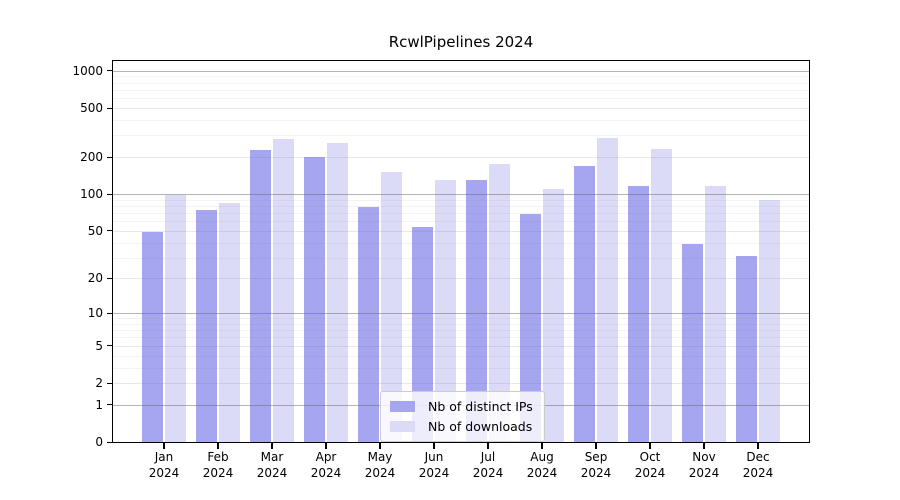 The height and width of the screenshot is (500, 900). I want to click on y-tick-label-1: 1, so click(99, 404).